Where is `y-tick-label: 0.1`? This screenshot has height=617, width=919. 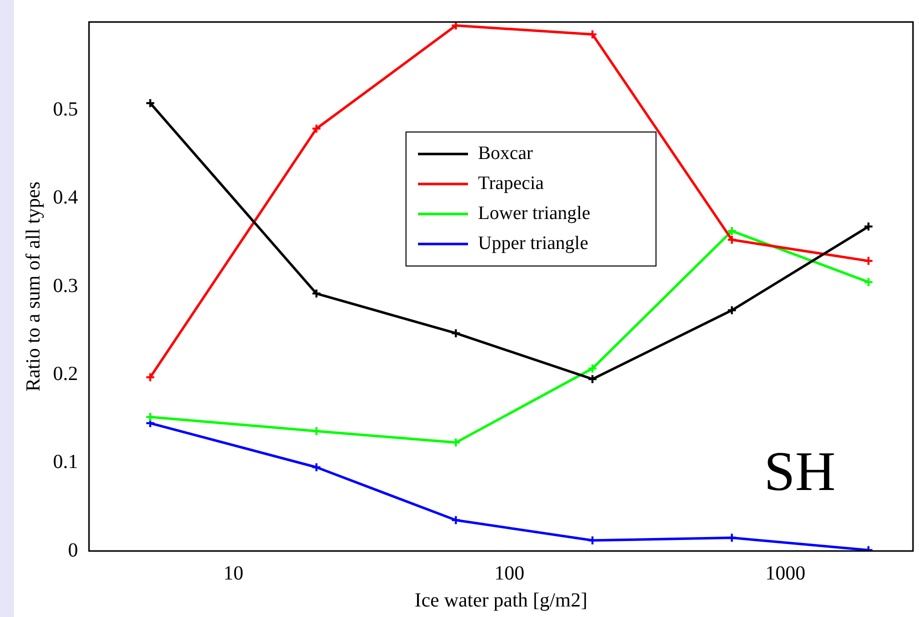 y-tick-label: 0.1 is located at coordinates (65, 462).